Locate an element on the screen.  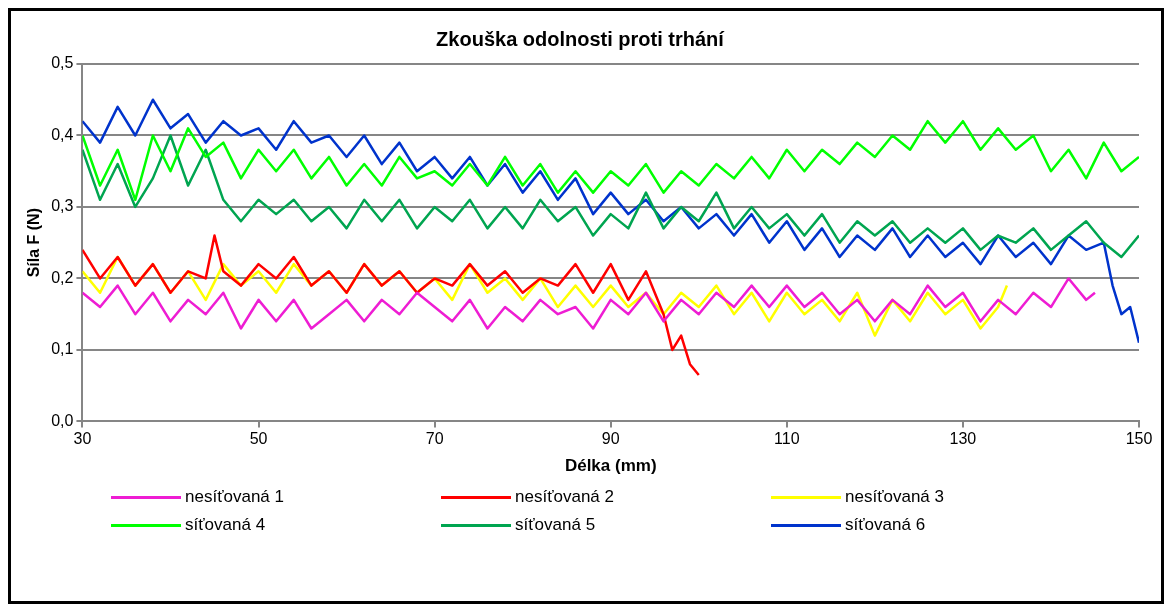
x-axis-title: Délka (mm) is located at coordinates (610, 466).